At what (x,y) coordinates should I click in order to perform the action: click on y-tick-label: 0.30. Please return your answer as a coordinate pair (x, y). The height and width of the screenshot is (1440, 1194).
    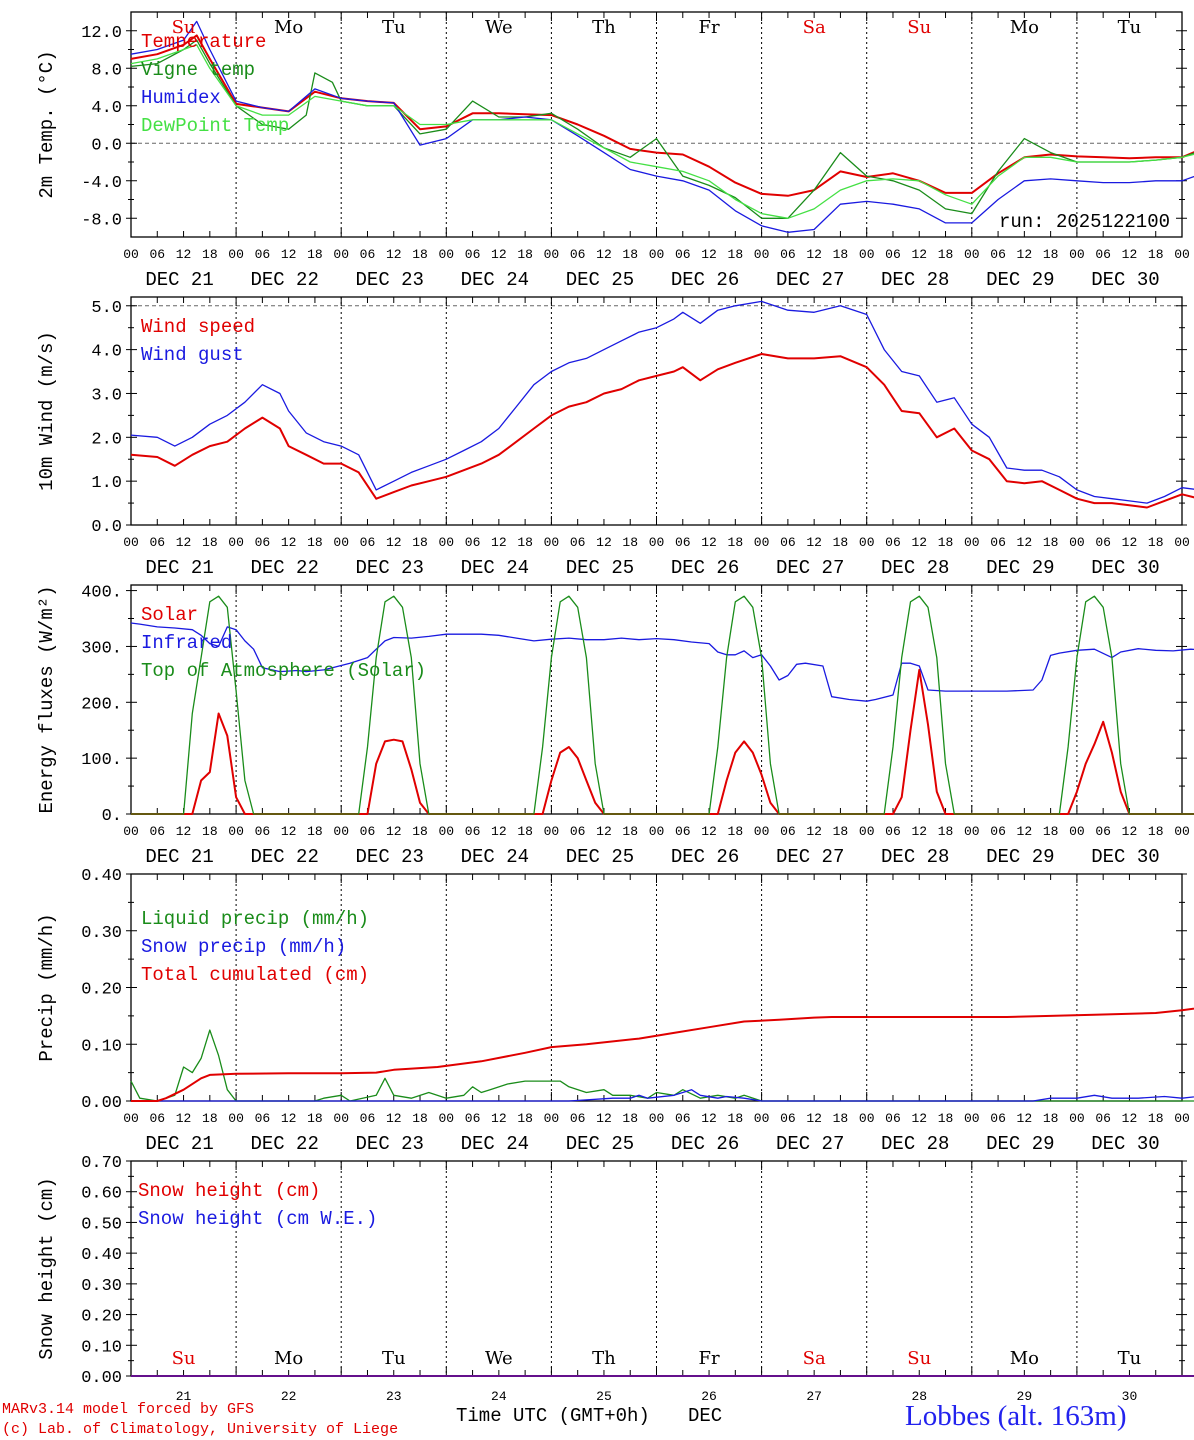
    Looking at the image, I should click on (101, 933).